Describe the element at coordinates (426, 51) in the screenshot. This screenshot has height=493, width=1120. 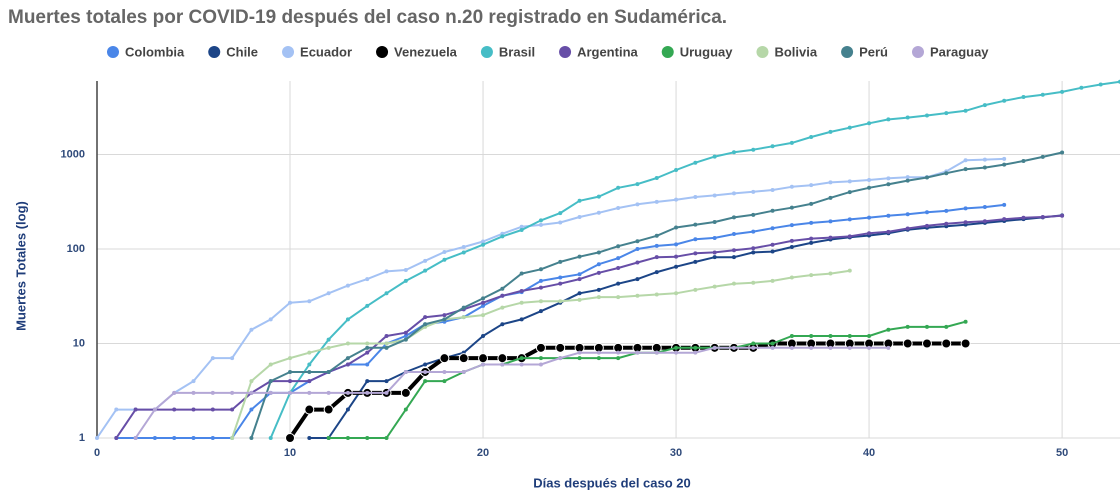
I see `legend-label: Venezuela` at that location.